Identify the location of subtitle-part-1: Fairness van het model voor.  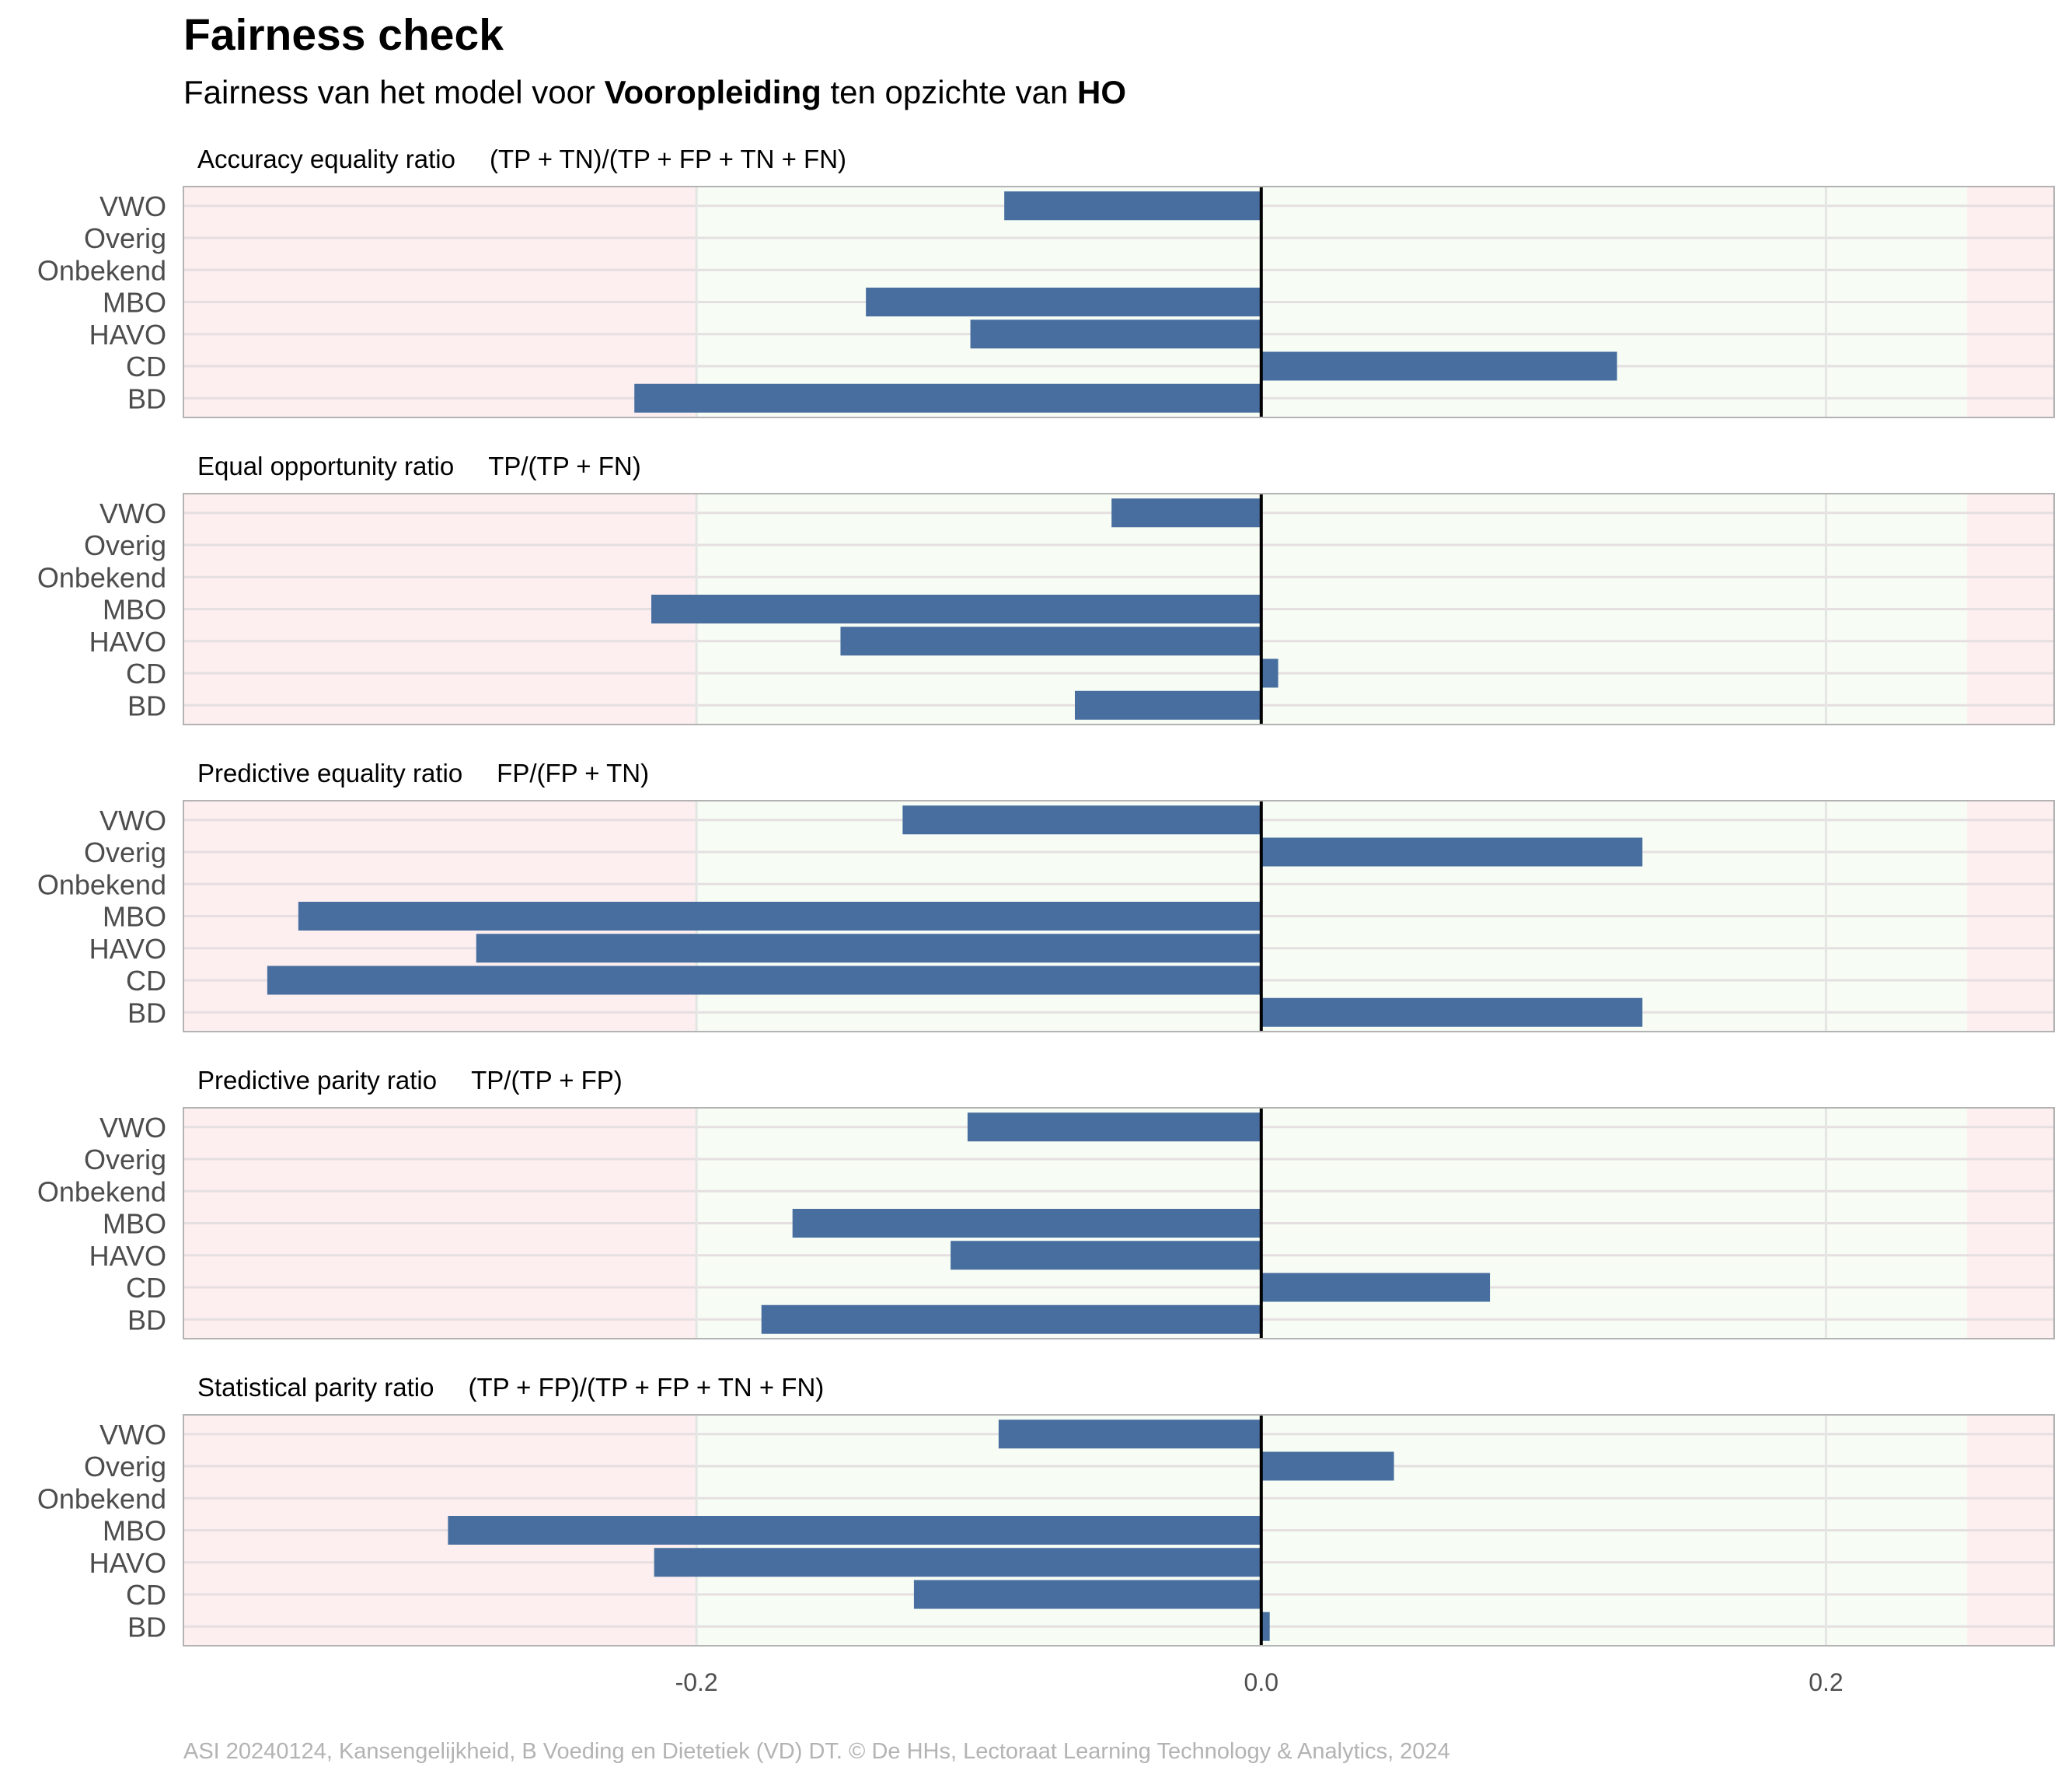
(394, 92).